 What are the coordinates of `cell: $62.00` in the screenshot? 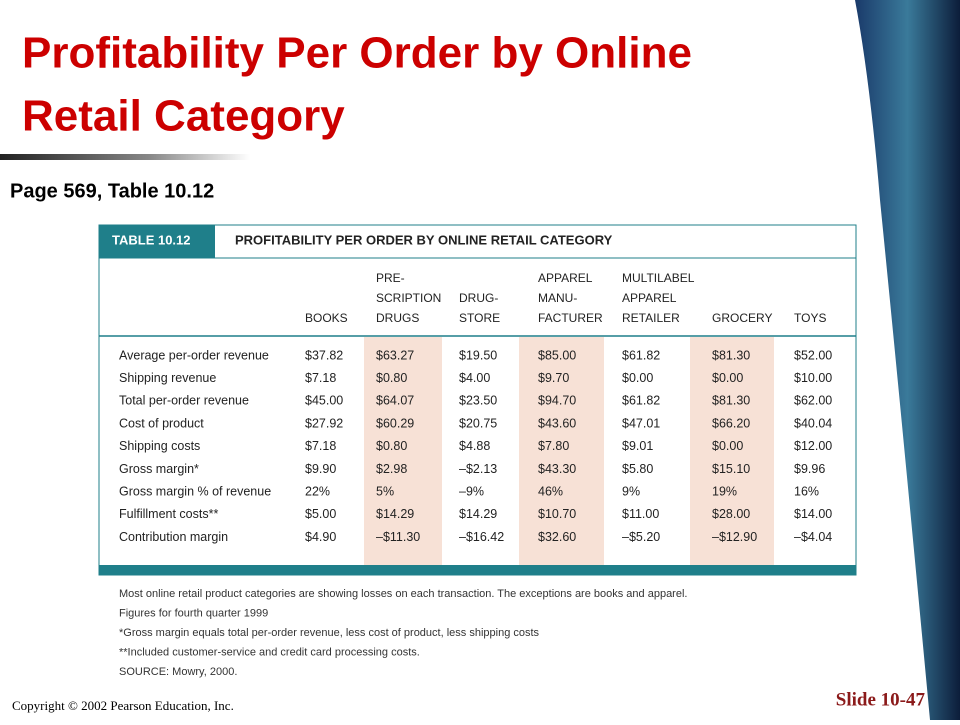 It's located at (813, 401).